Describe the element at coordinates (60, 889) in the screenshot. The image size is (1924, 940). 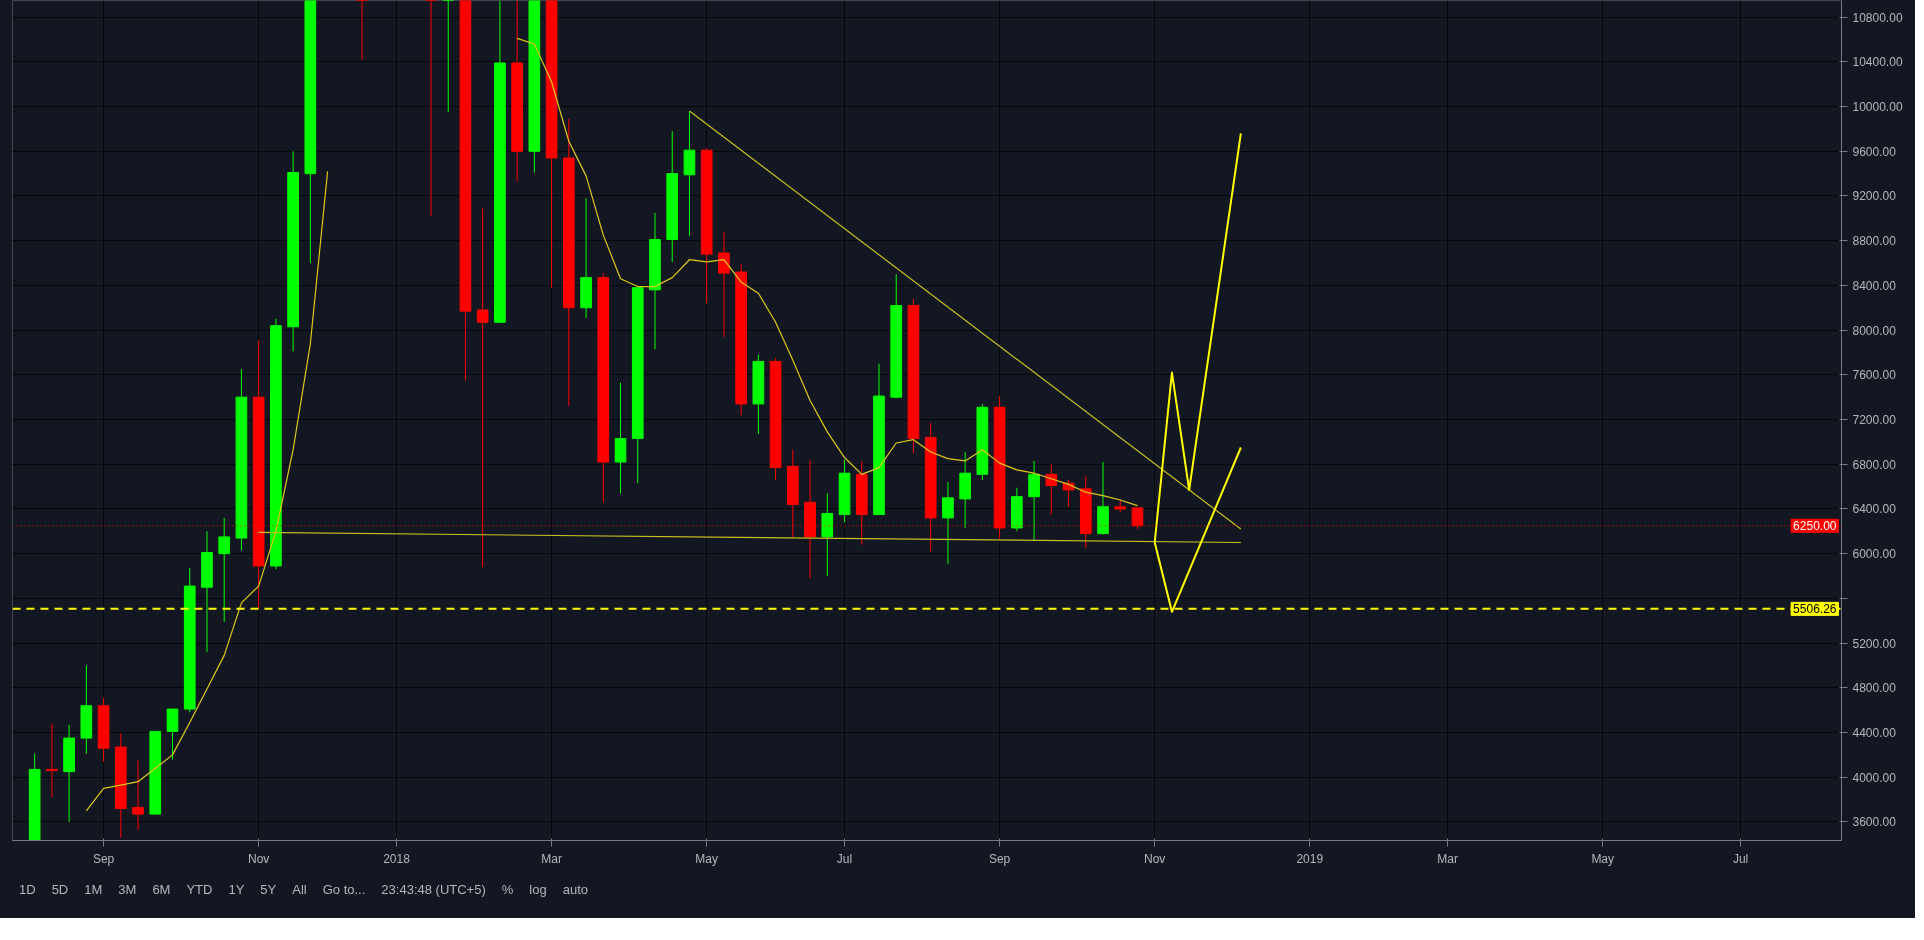
I see `text: 5D` at that location.